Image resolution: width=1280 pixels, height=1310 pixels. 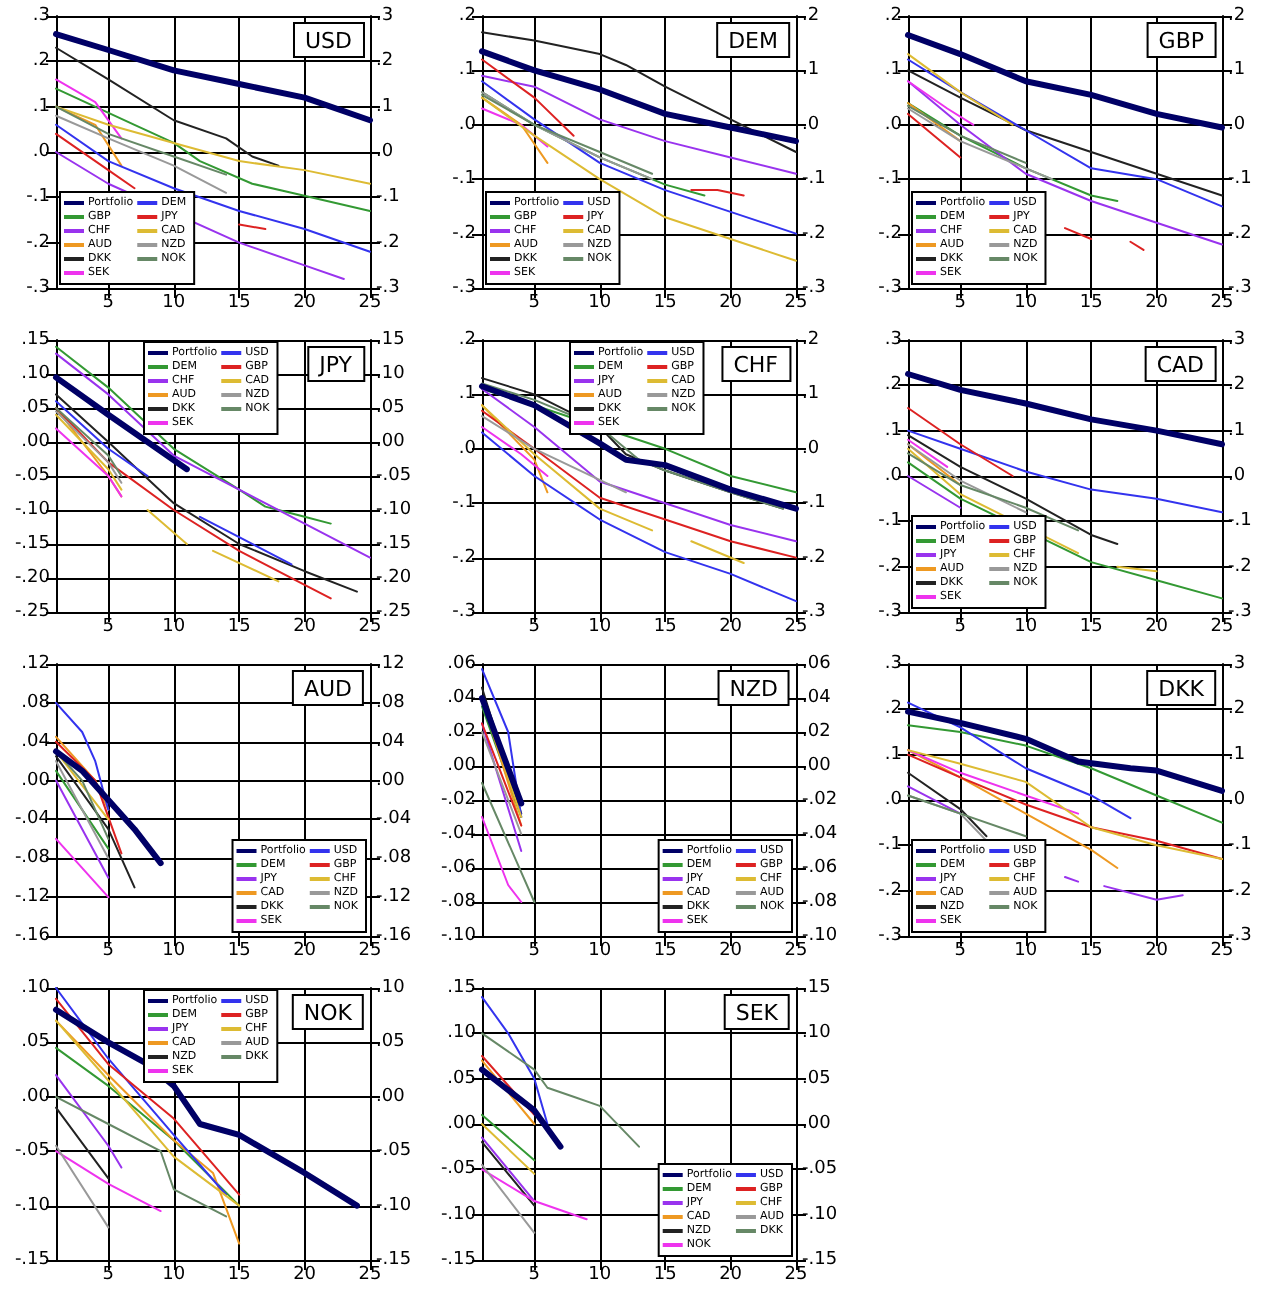 I want to click on y-tick-label: .08, so click(x=36, y=702).